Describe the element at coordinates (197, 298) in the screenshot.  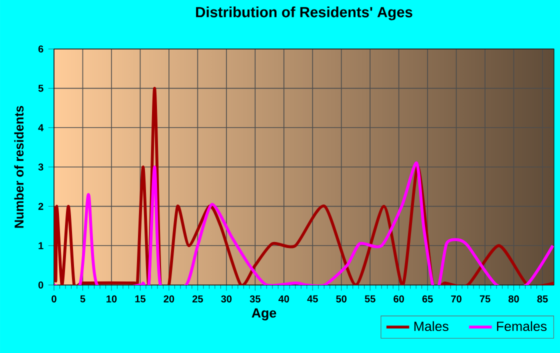
I see `x-tick-label: 25` at that location.